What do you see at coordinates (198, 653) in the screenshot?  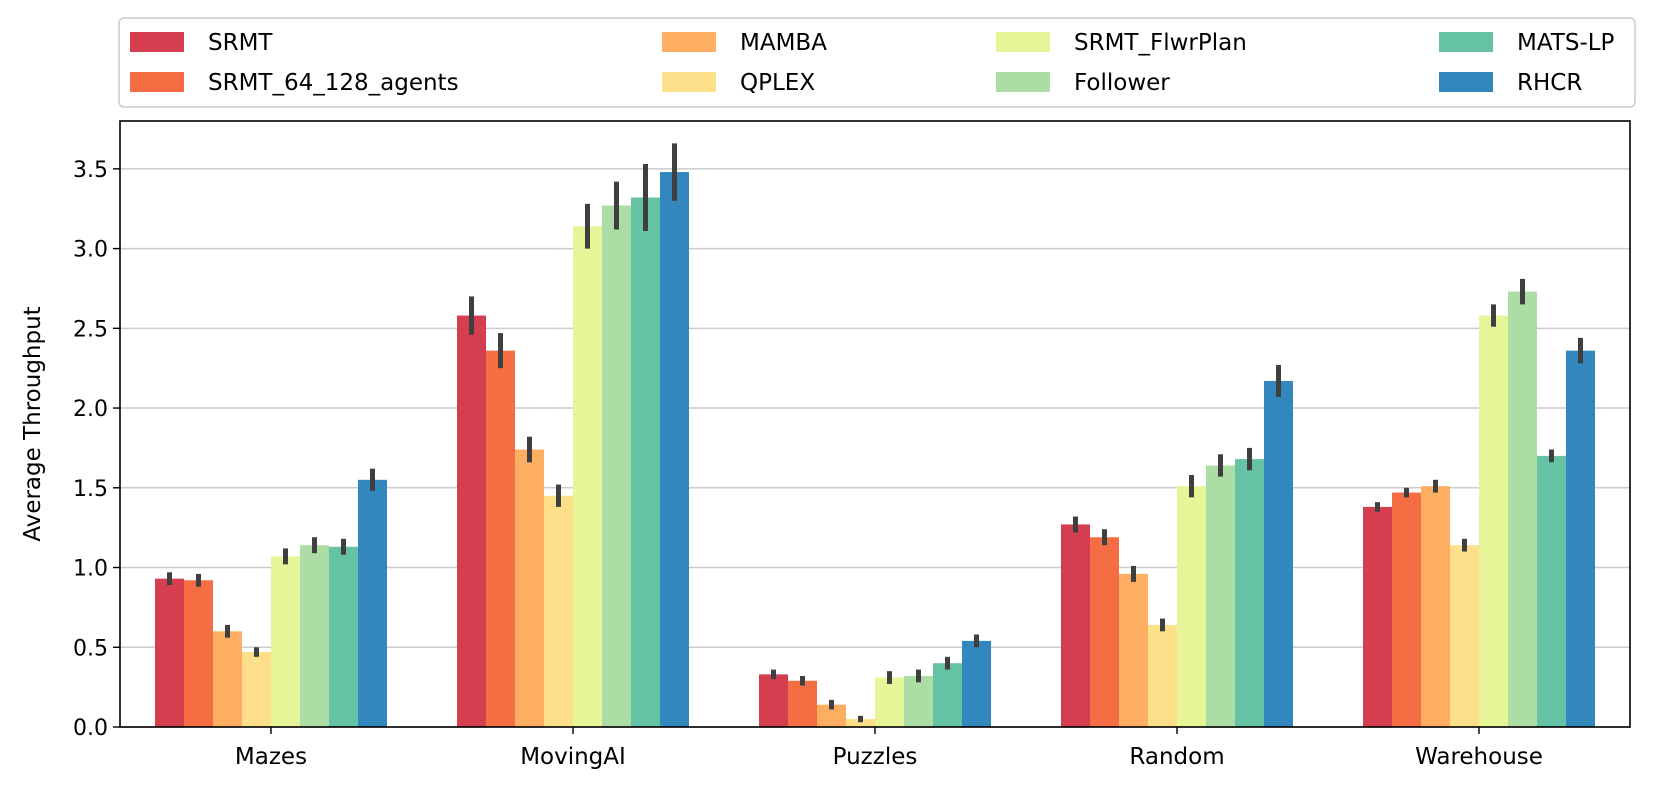 I see `bar-srmt-64-128-agents-mazes` at bounding box center [198, 653].